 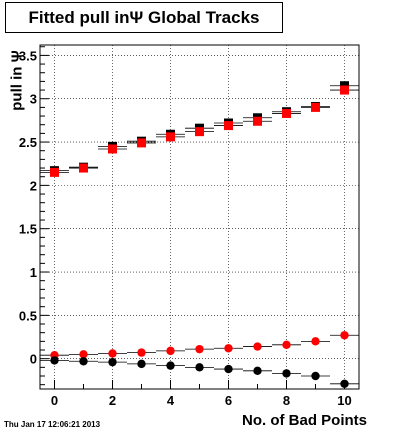 What do you see at coordinates (33, 99) in the screenshot?
I see `y-tick-label: 3` at bounding box center [33, 99].